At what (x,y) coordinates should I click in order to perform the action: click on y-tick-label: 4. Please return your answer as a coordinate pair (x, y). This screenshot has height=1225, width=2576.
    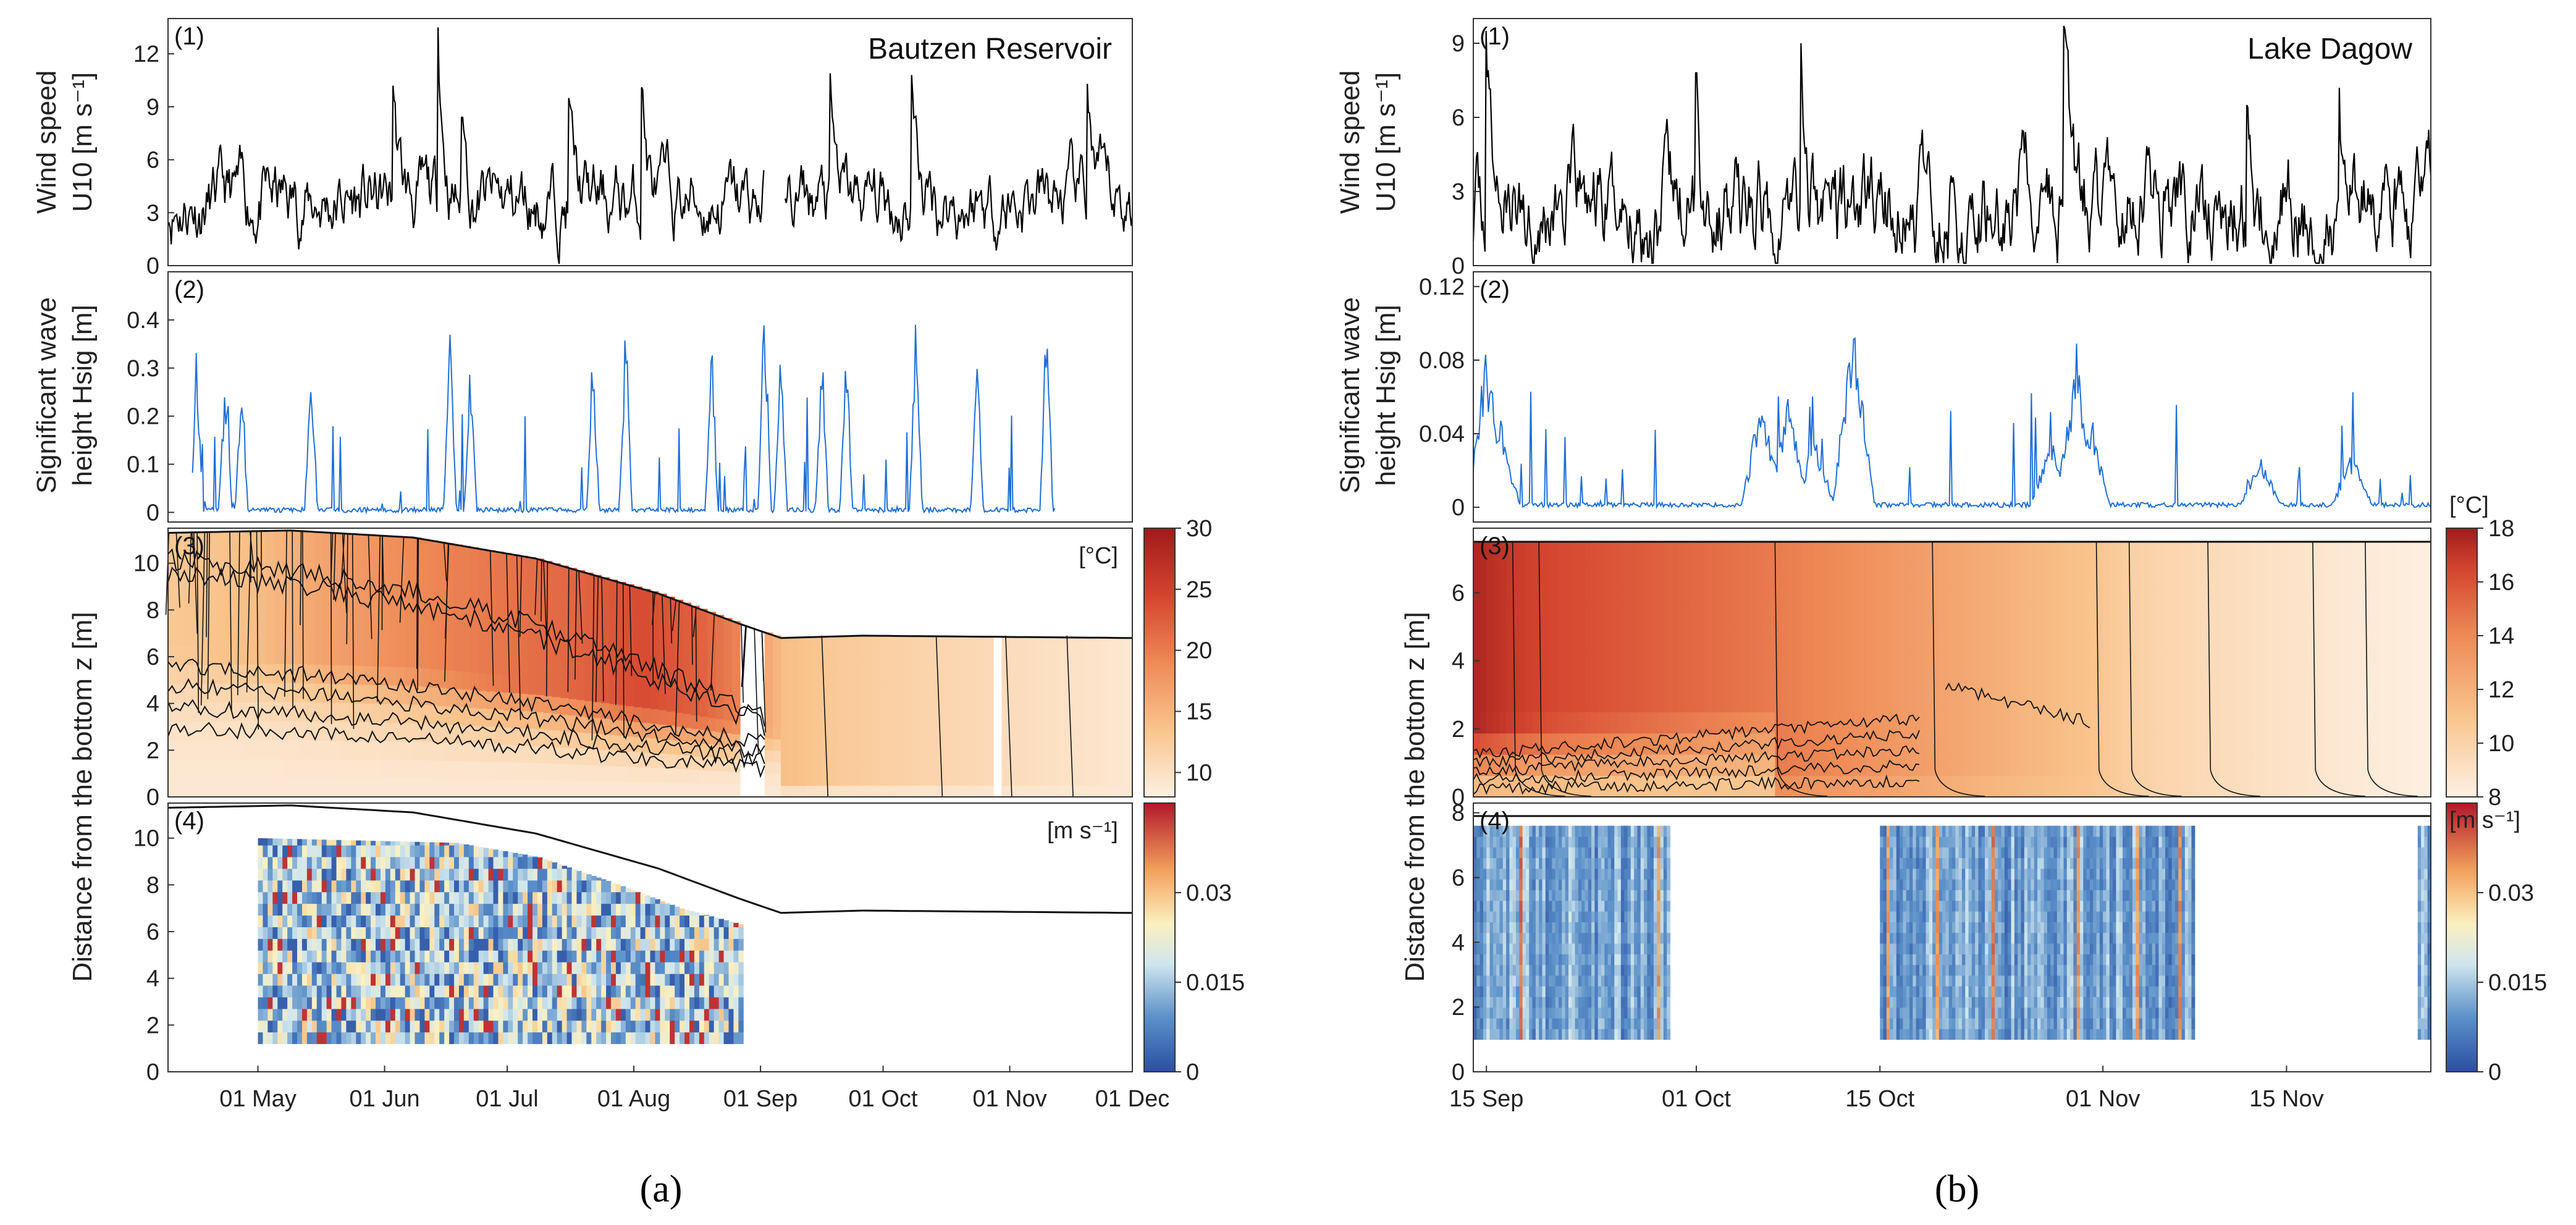
    Looking at the image, I should click on (152, 979).